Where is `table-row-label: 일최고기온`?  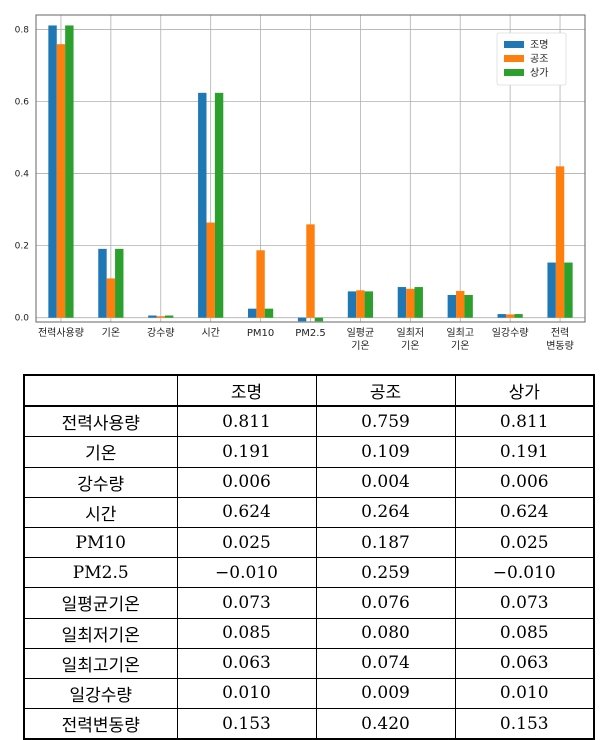
table-row-label: 일최고기온 is located at coordinates (100, 663).